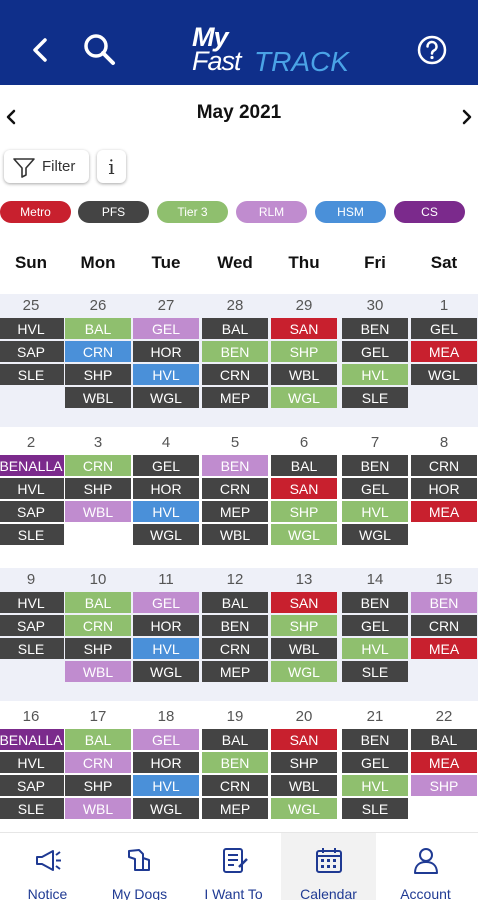  I want to click on search-icon, so click(99, 49).